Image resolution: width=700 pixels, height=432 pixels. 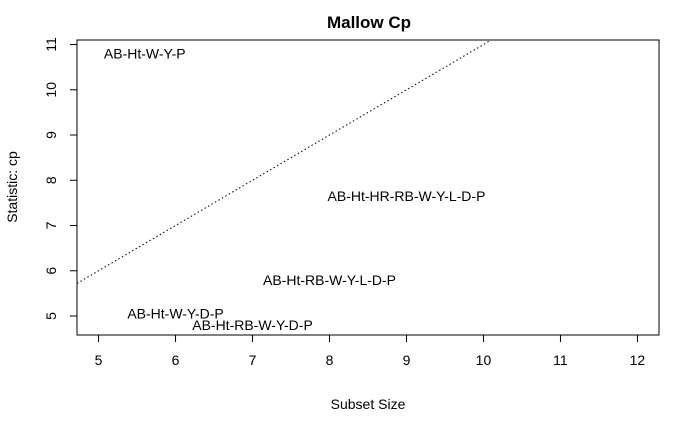 What do you see at coordinates (370, 351) in the screenshot?
I see `x-axis: 5 6 7 8 9 10 11 12` at bounding box center [370, 351].